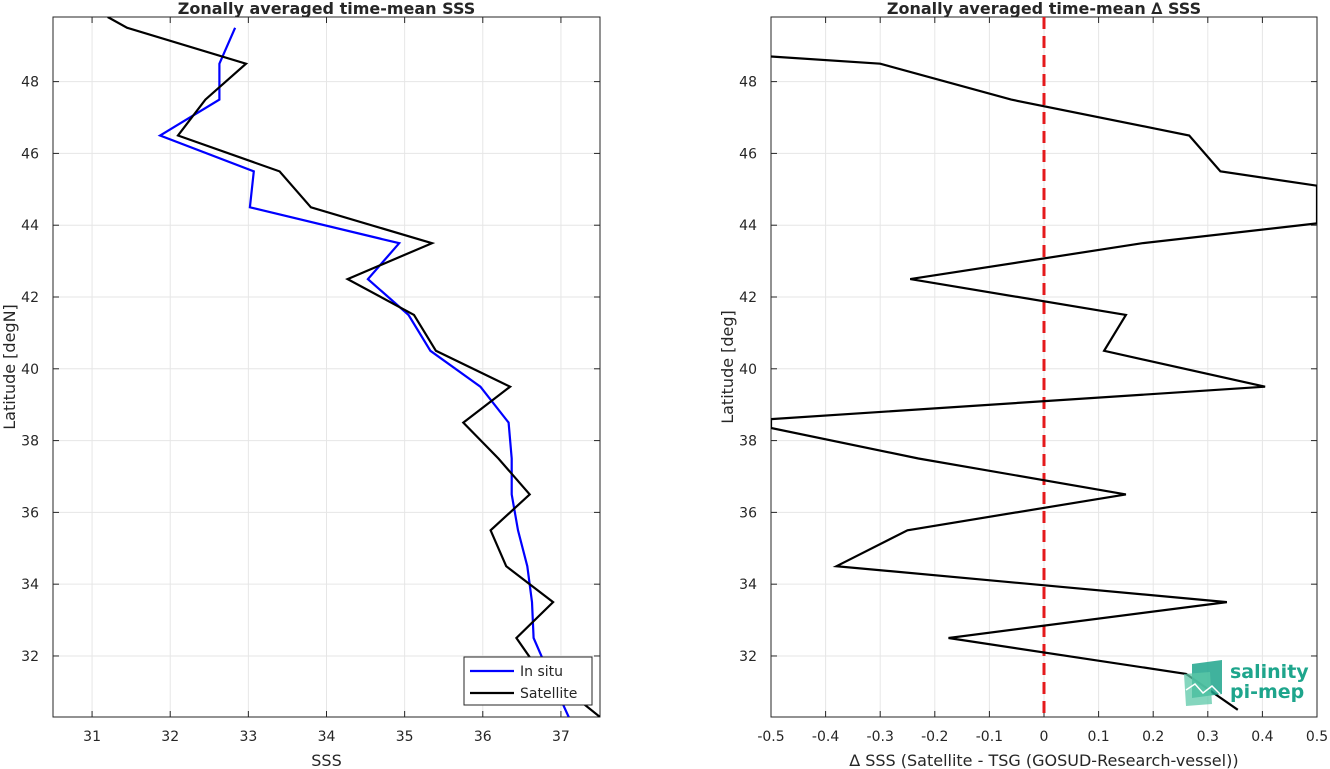 This screenshot has width=1330, height=769. Describe the element at coordinates (770, 737) in the screenshot. I see `x-tick-label: -0.5` at that location.